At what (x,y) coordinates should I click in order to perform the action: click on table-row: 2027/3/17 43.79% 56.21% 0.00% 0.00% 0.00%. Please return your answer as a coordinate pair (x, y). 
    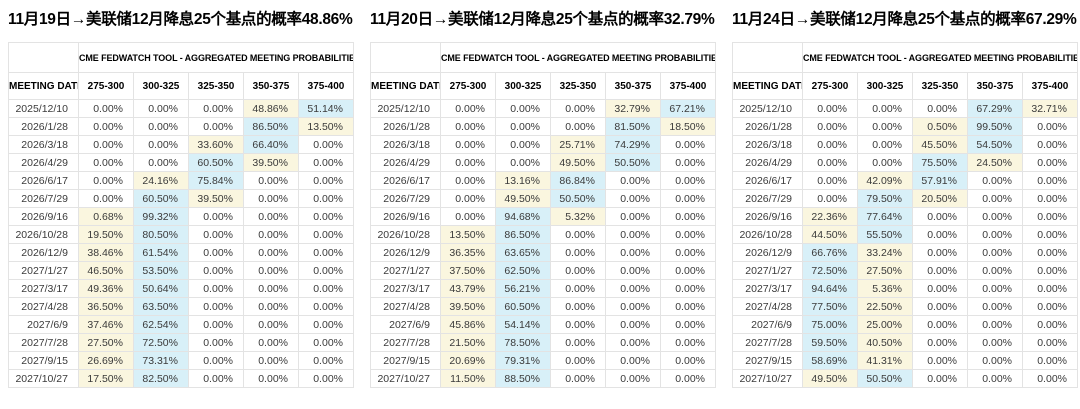
    Looking at the image, I should click on (543, 288).